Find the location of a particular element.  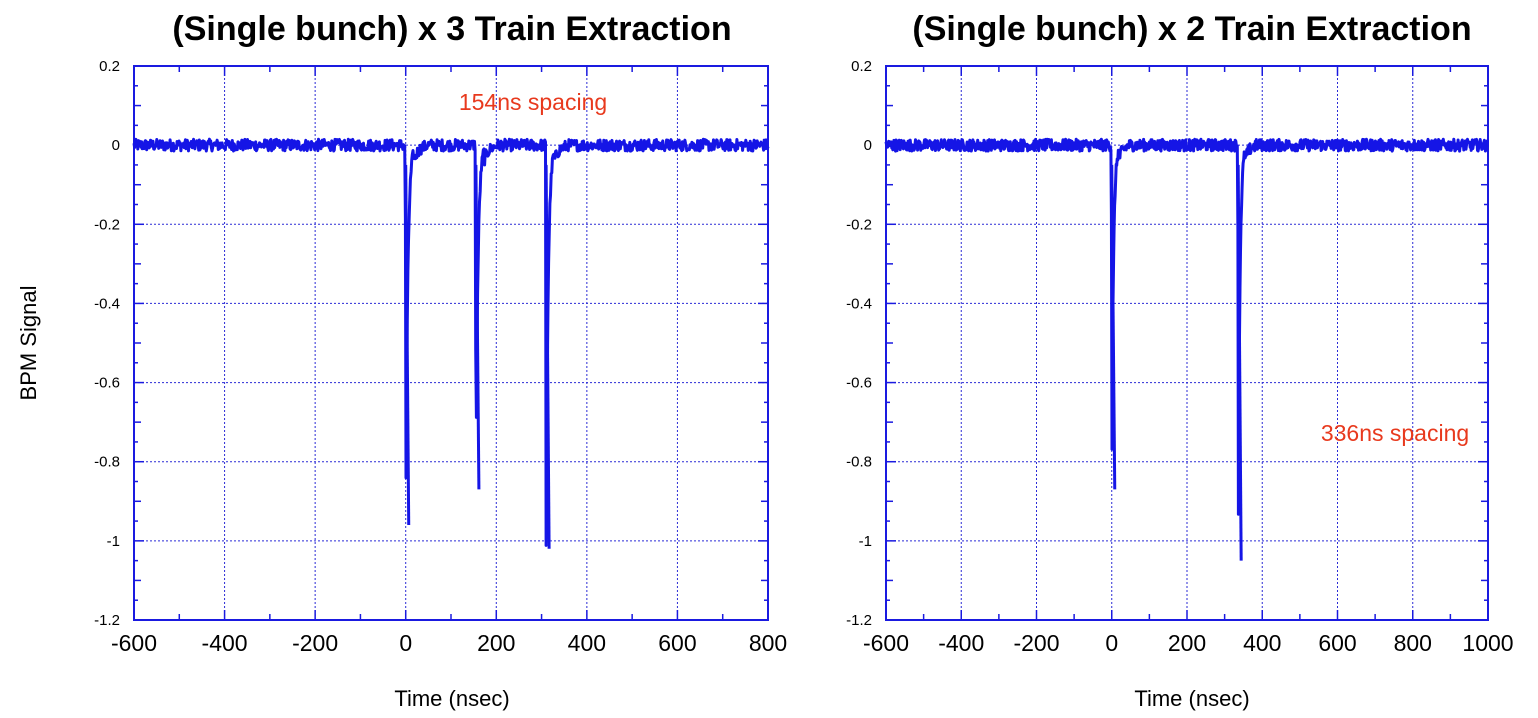

spacing-annotation: 336ns spacing is located at coordinates (1395, 433).